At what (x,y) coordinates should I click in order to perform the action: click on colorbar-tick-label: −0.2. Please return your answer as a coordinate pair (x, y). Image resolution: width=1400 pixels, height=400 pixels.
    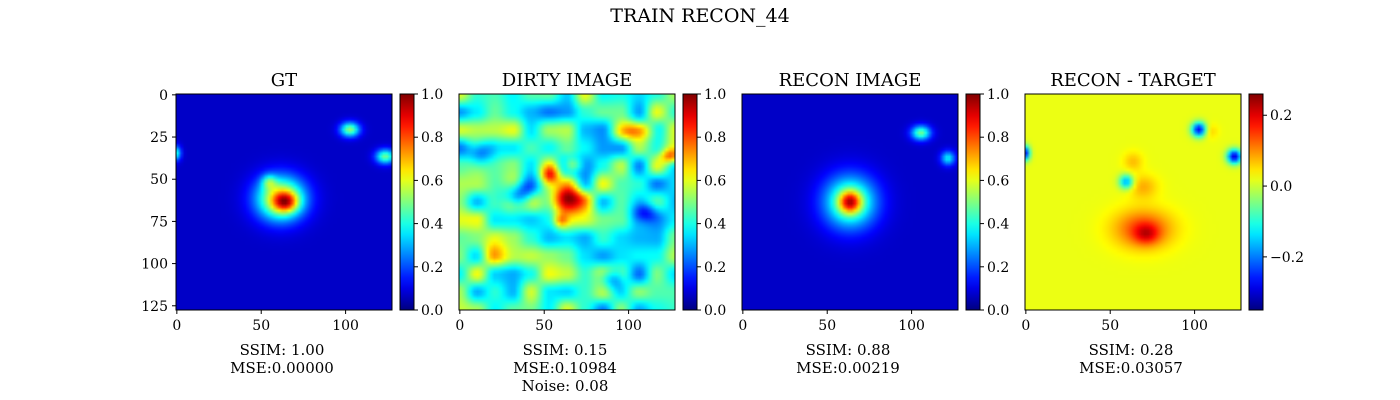
    Looking at the image, I should click on (1287, 258).